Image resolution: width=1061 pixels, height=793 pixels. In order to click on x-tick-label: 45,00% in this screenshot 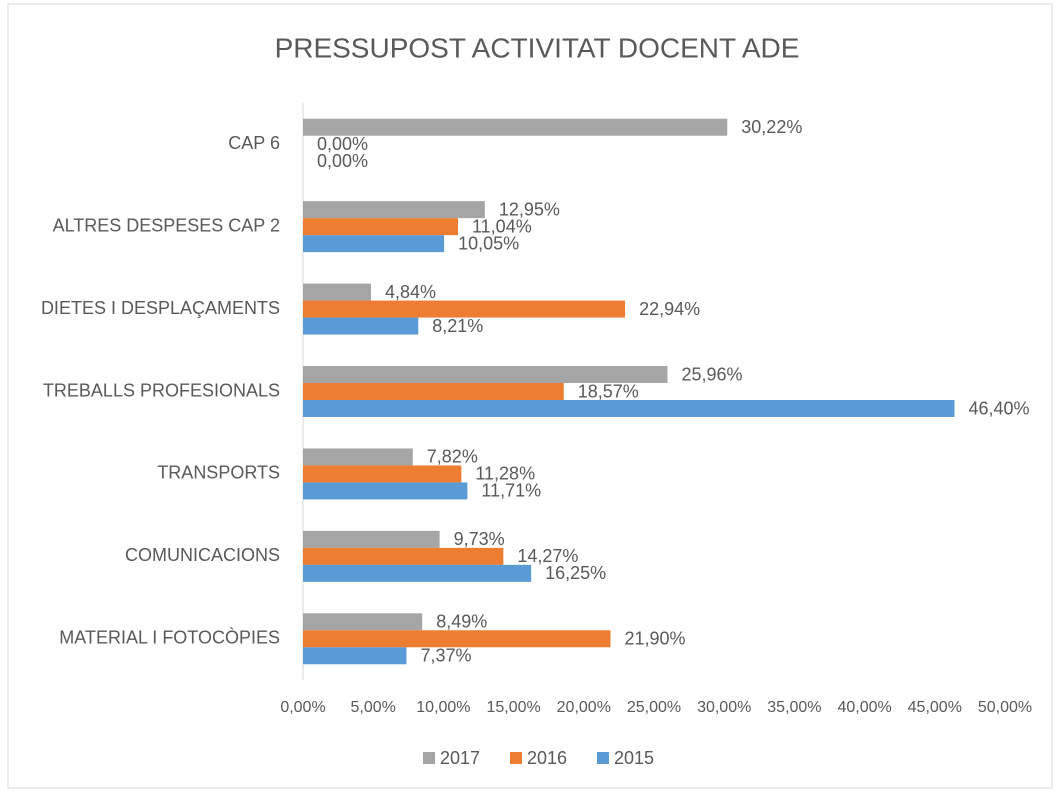, I will do `click(935, 707)`.